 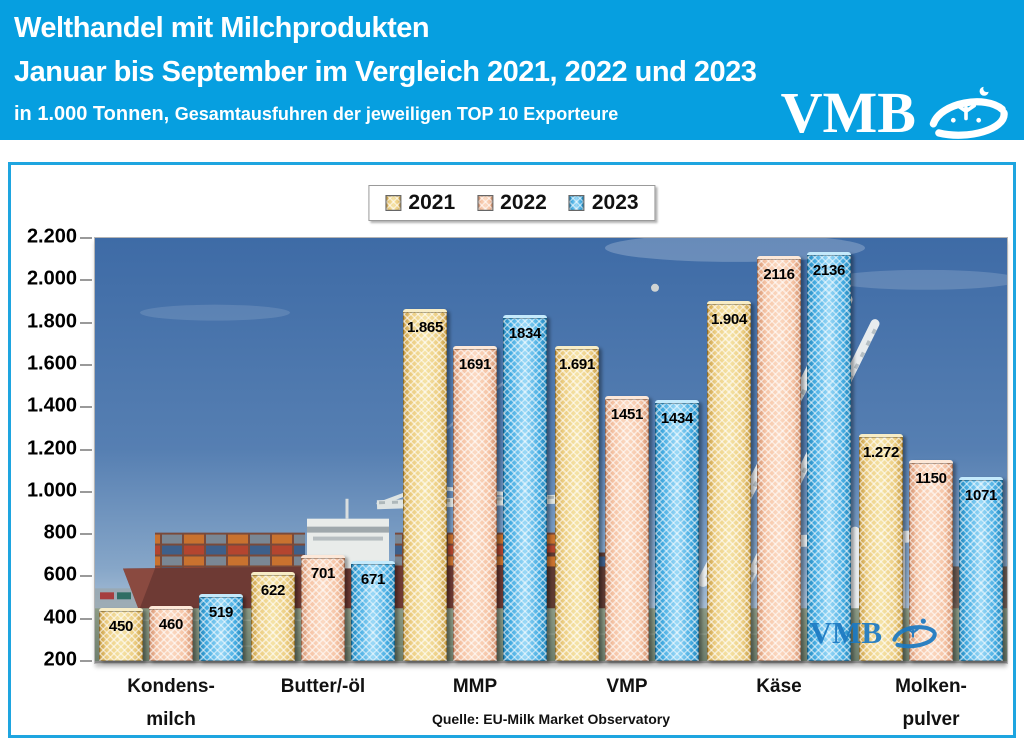 I want to click on bar-2021-mmp: 1.865, so click(x=425, y=484).